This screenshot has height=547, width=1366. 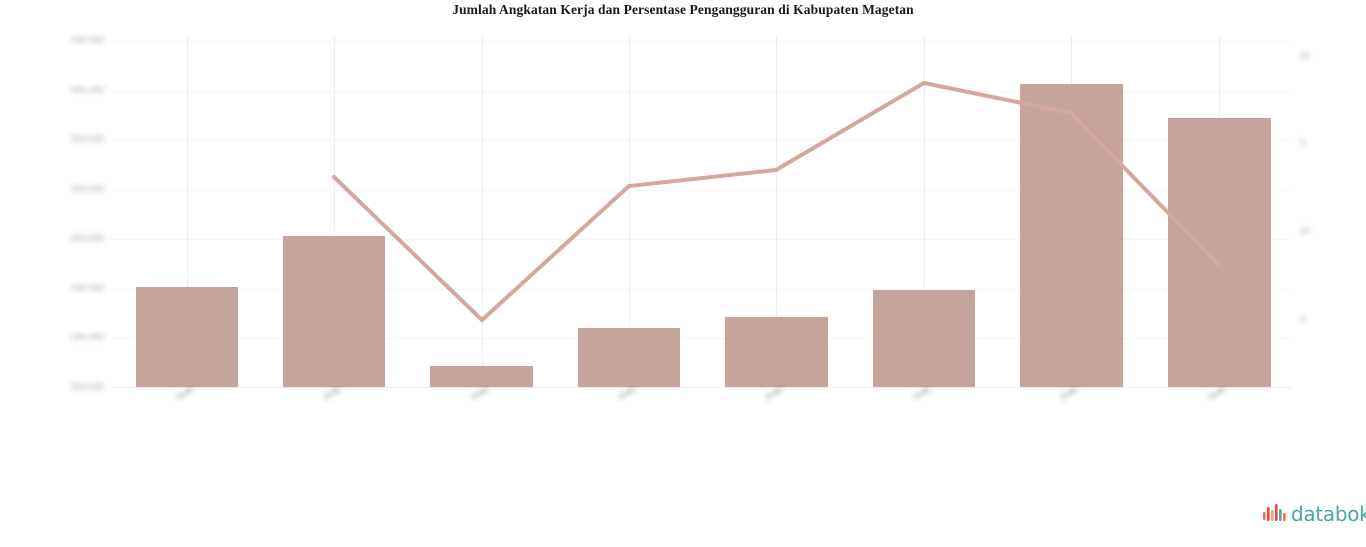 What do you see at coordinates (1219, 253) in the screenshot?
I see `bar-2024` at bounding box center [1219, 253].